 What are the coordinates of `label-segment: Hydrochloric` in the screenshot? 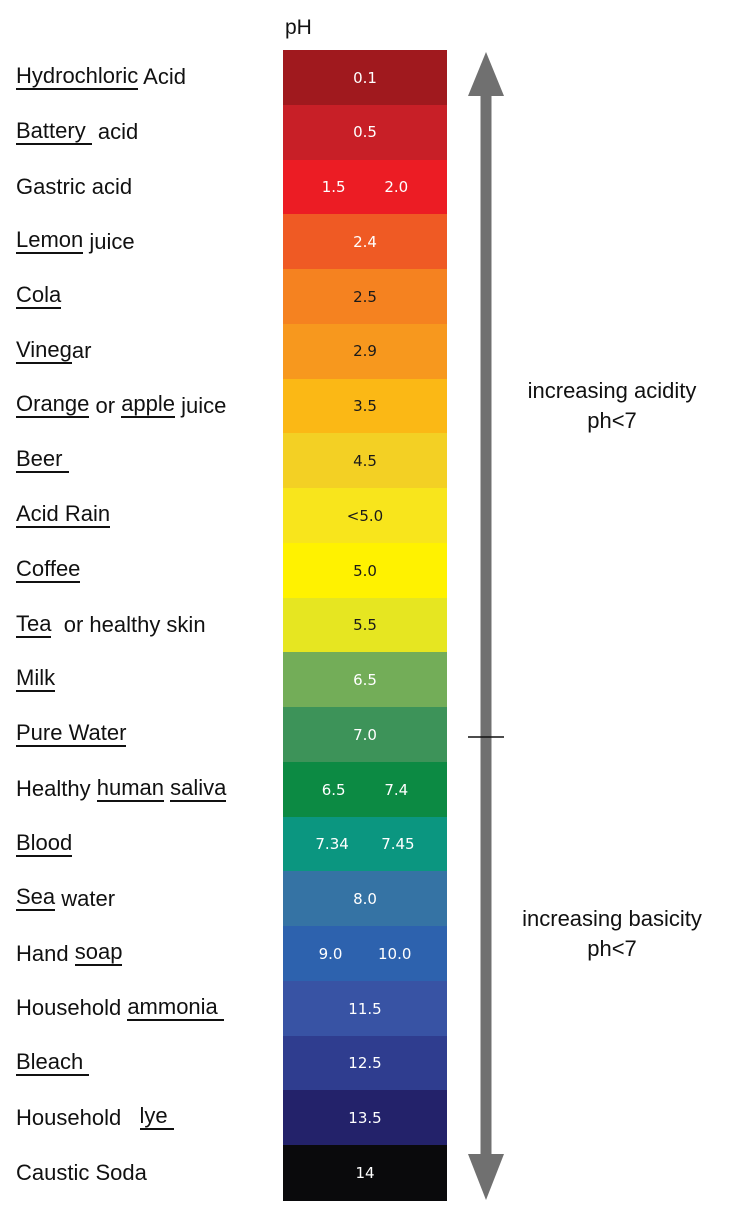 It's located at (77, 76).